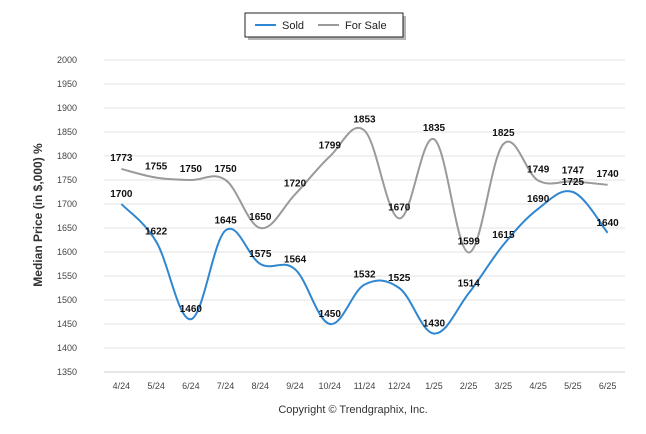  I want to click on data-label: 1747, so click(573, 170).